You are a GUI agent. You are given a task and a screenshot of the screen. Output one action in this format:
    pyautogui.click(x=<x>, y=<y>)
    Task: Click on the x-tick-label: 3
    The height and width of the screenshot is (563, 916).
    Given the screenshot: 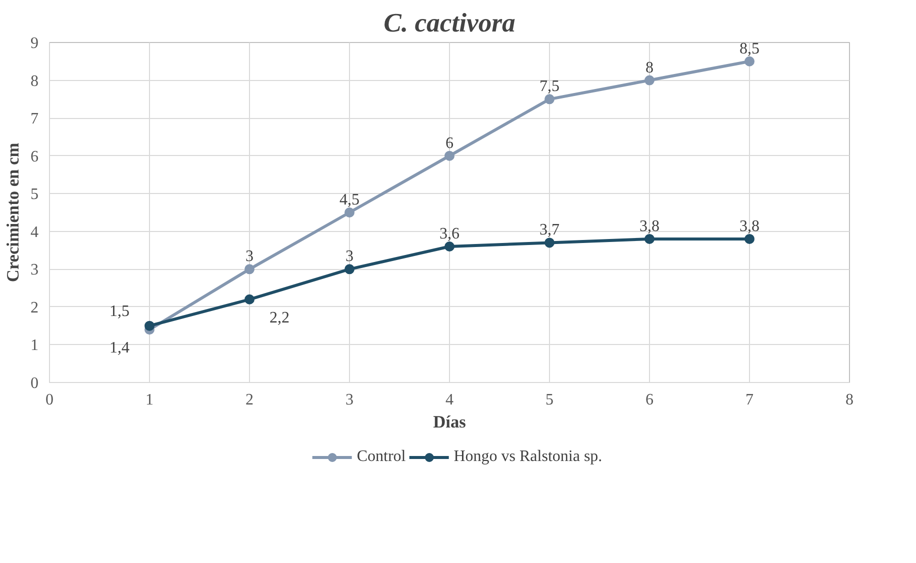 What is the action you would take?
    pyautogui.click(x=350, y=400)
    